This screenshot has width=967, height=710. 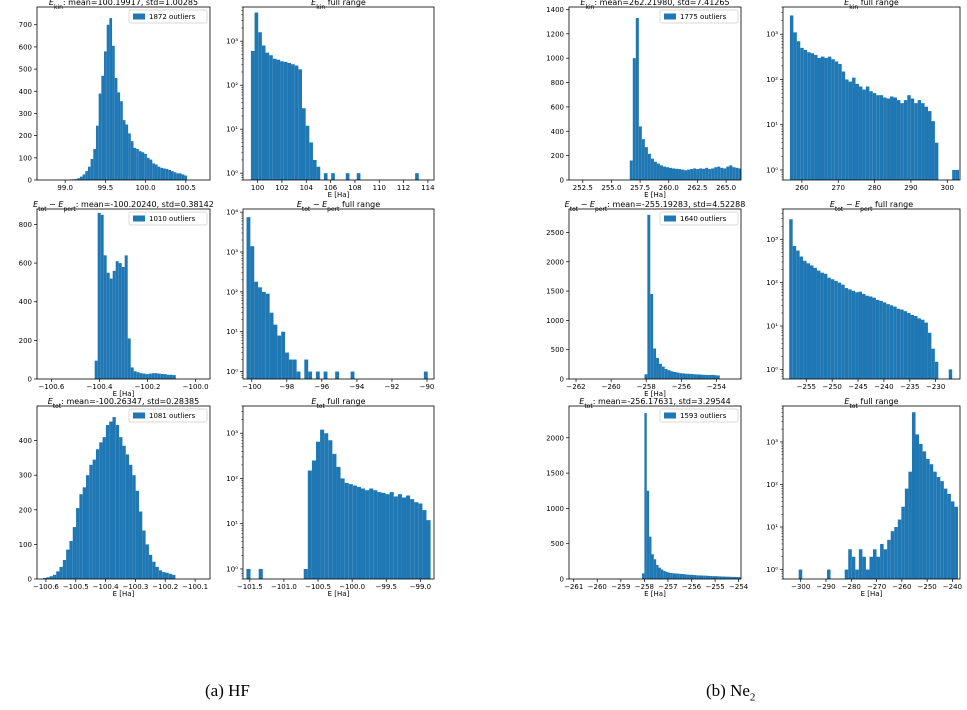 I want to click on y-tick-label: 600, so click(x=25, y=264).